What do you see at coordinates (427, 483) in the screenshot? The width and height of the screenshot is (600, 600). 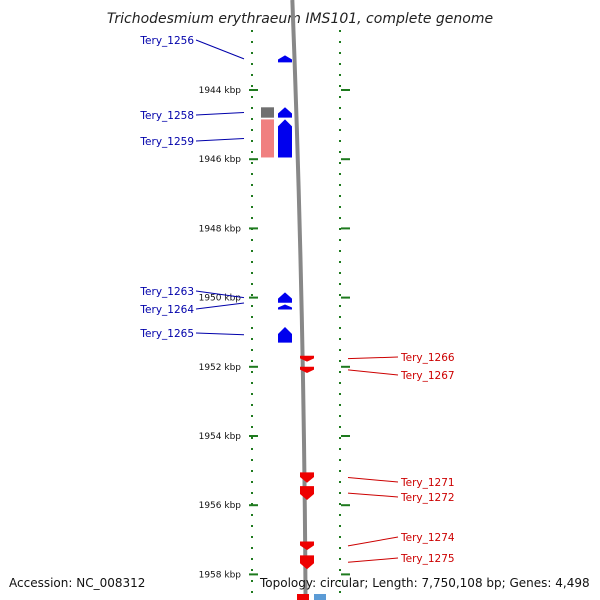 I see `gene-label-tery_1271: Tery_1271` at bounding box center [427, 483].